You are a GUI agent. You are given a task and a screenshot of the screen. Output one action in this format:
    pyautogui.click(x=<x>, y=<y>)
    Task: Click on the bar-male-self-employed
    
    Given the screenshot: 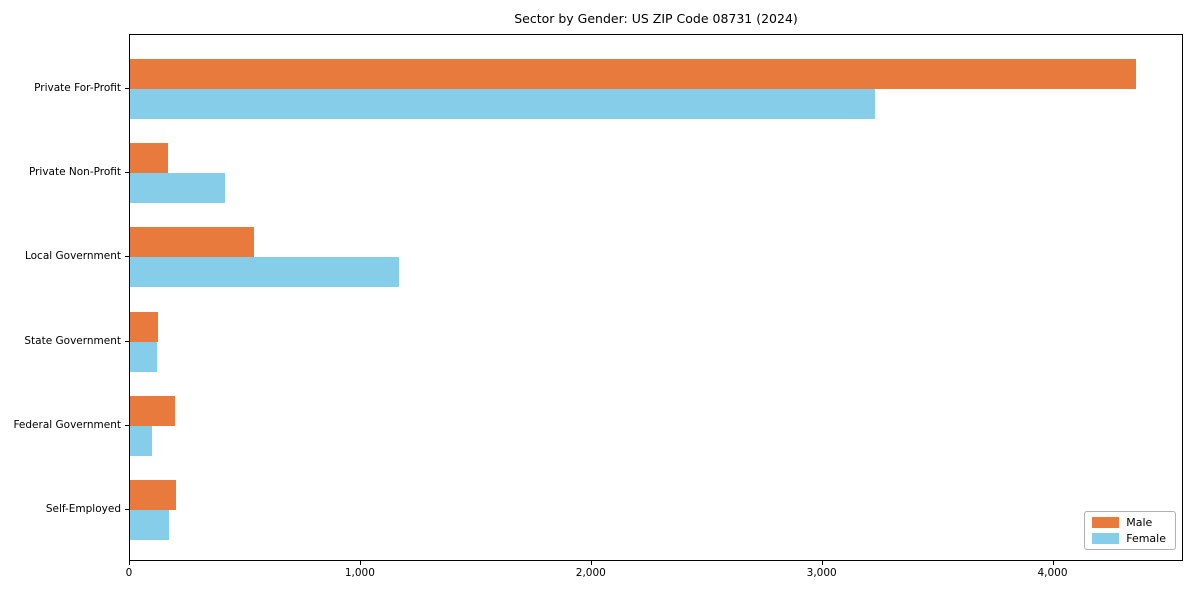 What is the action you would take?
    pyautogui.click(x=153, y=495)
    